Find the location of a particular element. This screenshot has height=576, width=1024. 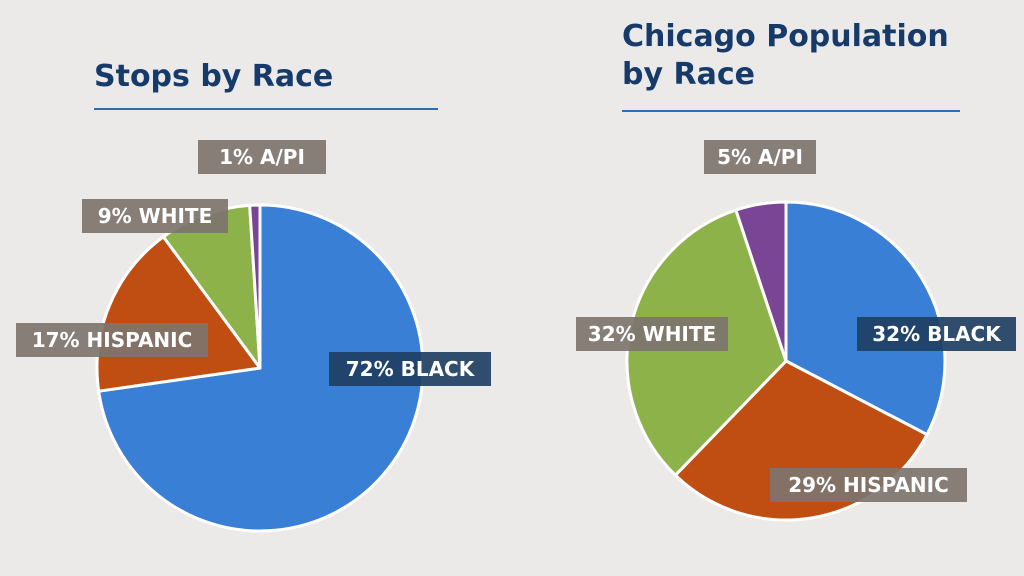

slice-label-stops-black: 72% BLACK is located at coordinates (410, 369).